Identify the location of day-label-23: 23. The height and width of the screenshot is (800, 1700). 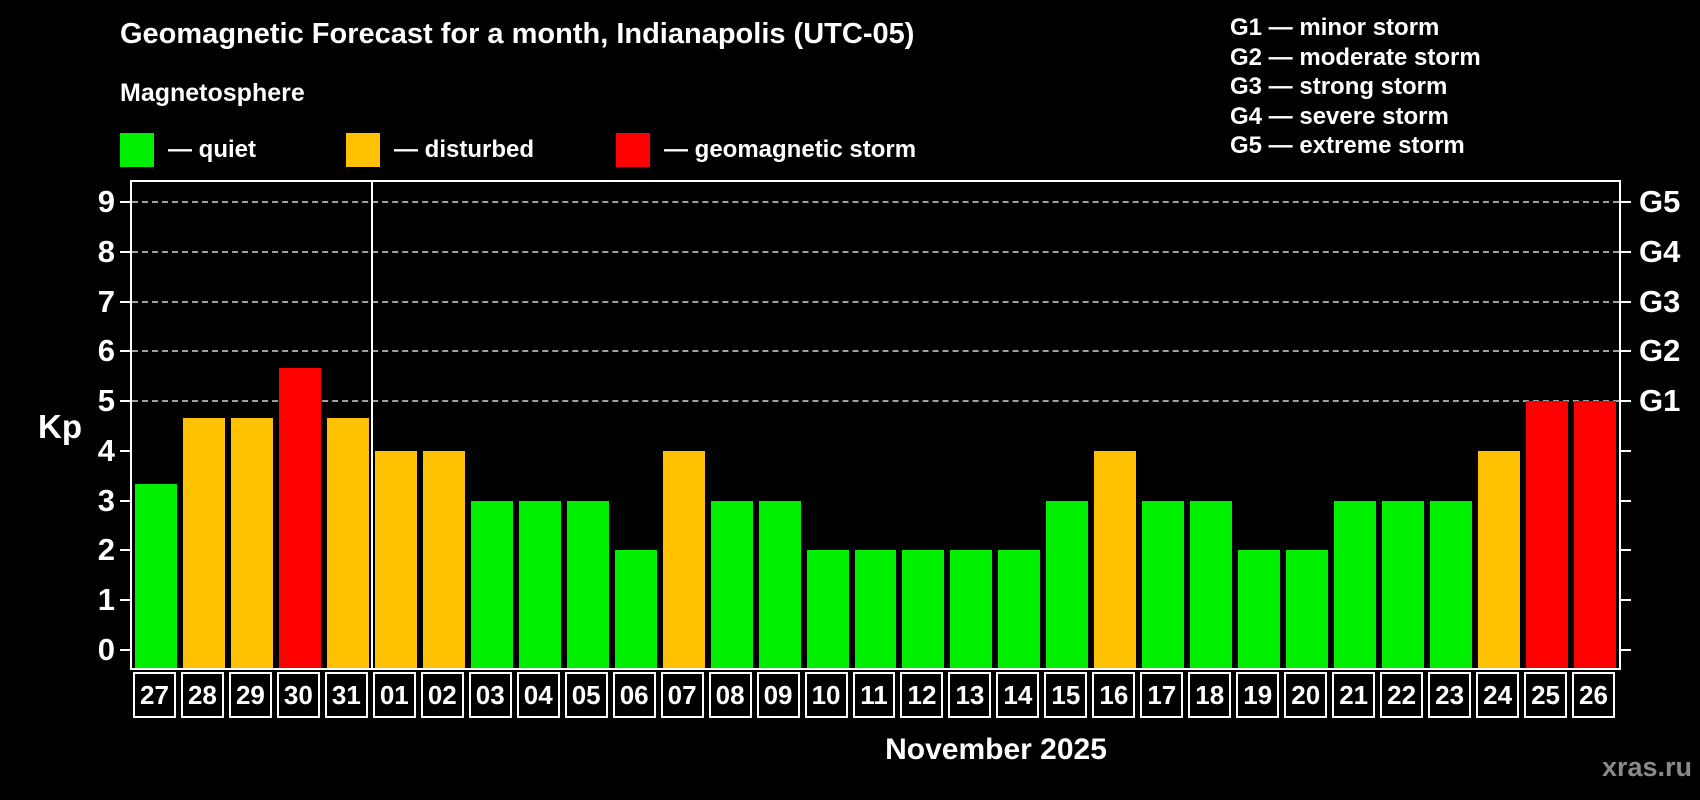
(1450, 695).